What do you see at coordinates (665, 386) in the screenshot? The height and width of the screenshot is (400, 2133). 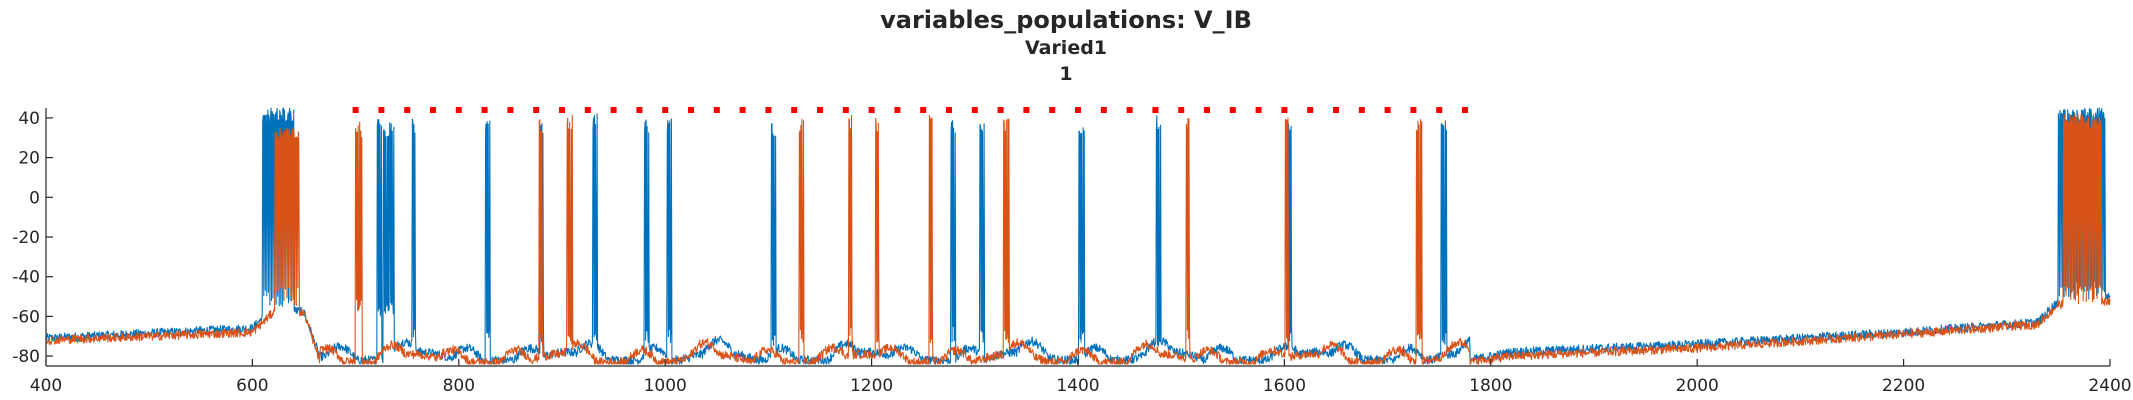 I see `x-tick-label: 1000` at bounding box center [665, 386].